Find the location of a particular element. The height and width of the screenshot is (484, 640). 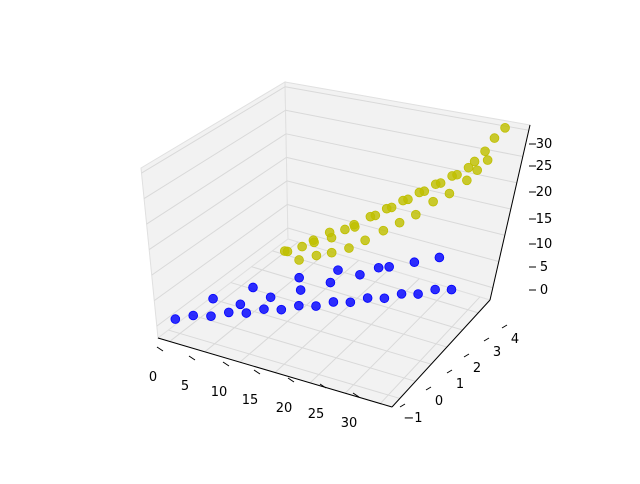

z-axis-line is located at coordinates (510, 212).